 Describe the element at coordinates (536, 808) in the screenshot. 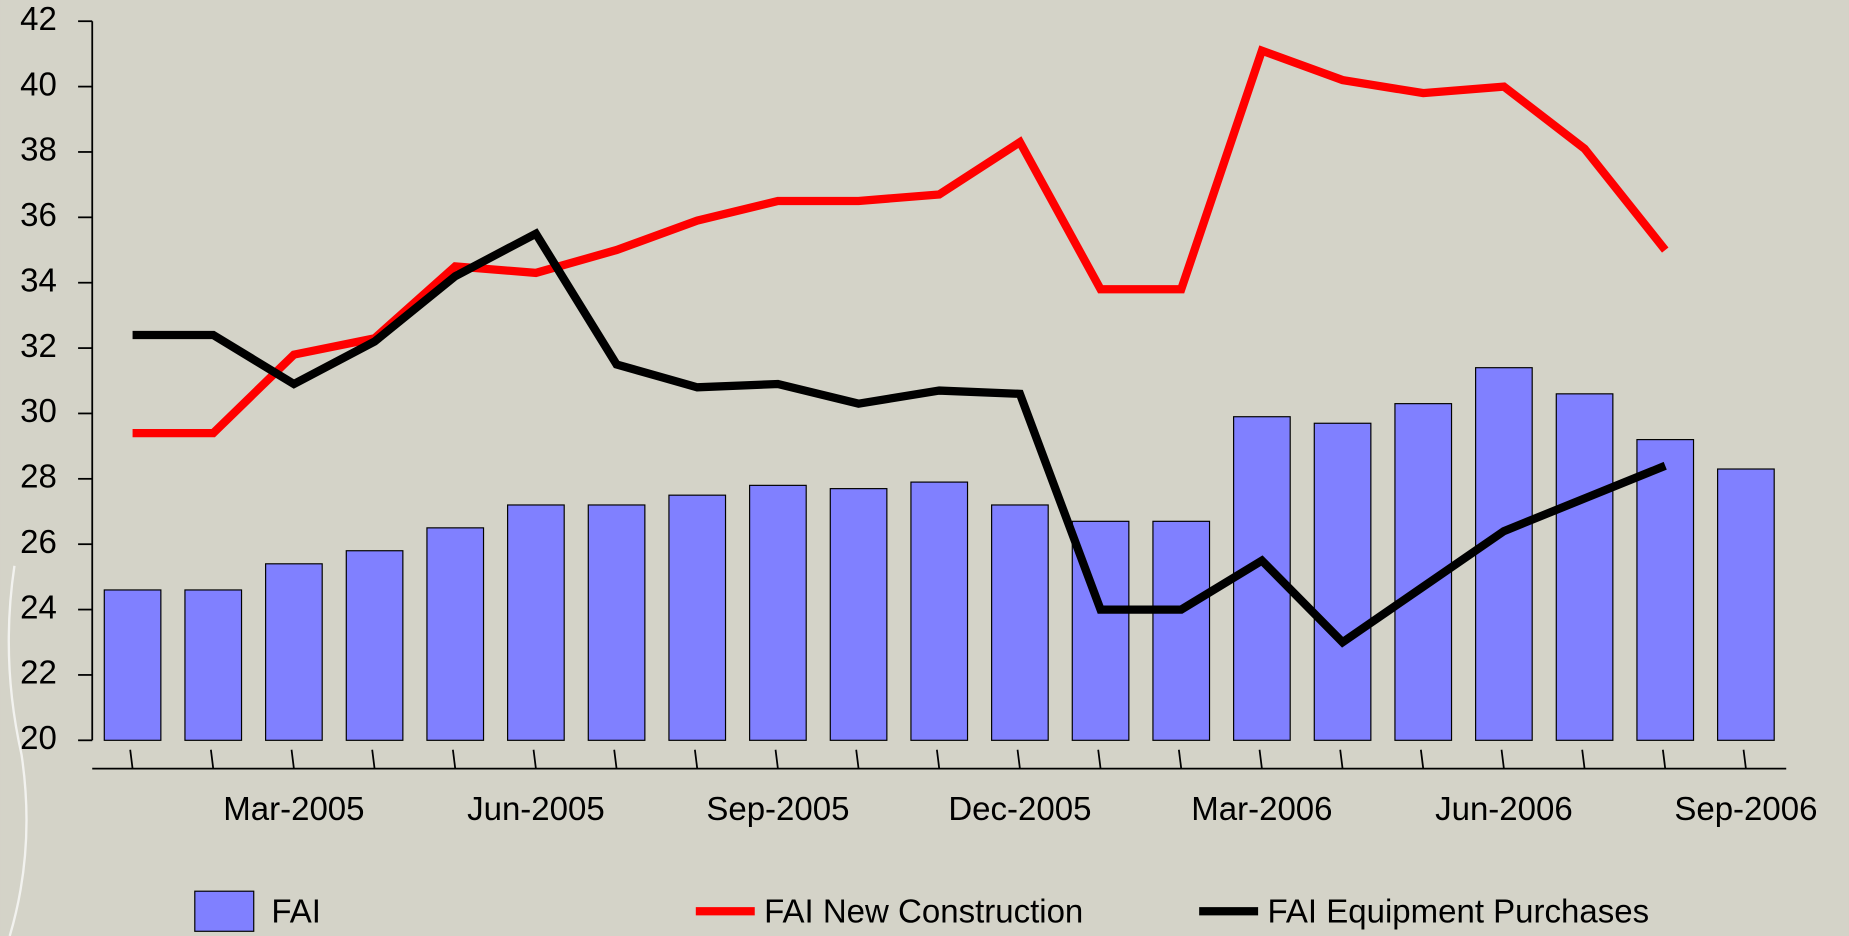

I see `x-tick-label: Jun-2005` at that location.